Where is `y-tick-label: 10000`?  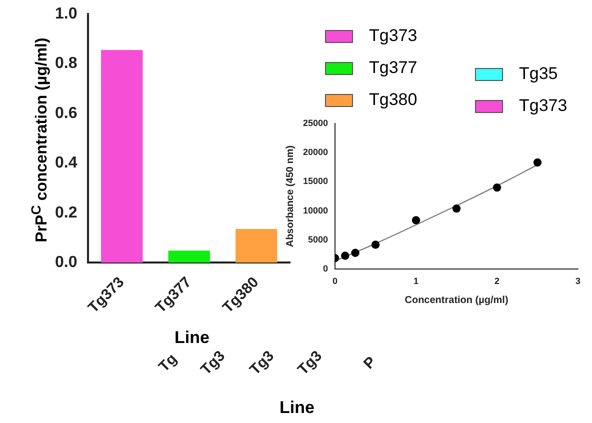
y-tick-label: 10000 is located at coordinates (315, 210).